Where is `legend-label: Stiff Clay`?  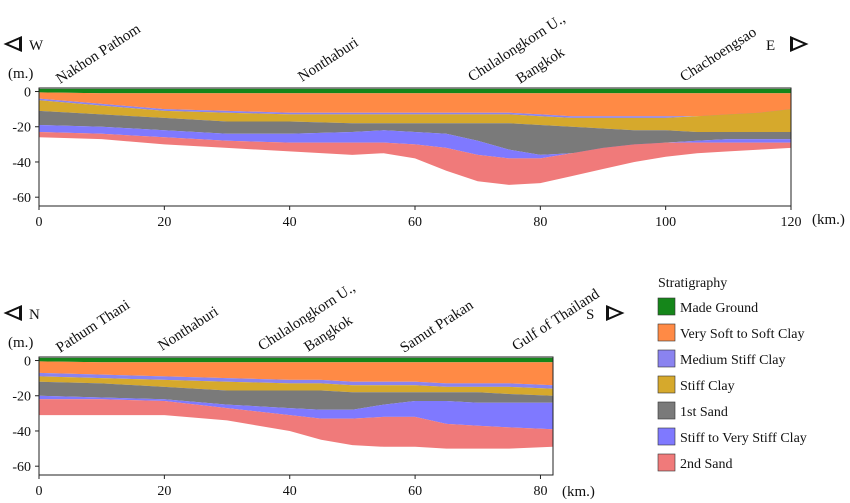
legend-label: Stiff Clay is located at coordinates (707, 386).